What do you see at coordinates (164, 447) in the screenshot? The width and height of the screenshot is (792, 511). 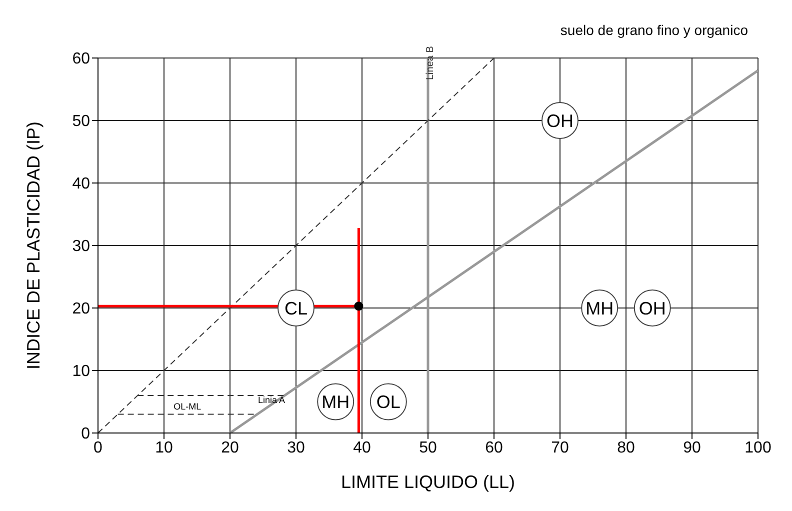 I see `x-tick-label: 10` at bounding box center [164, 447].